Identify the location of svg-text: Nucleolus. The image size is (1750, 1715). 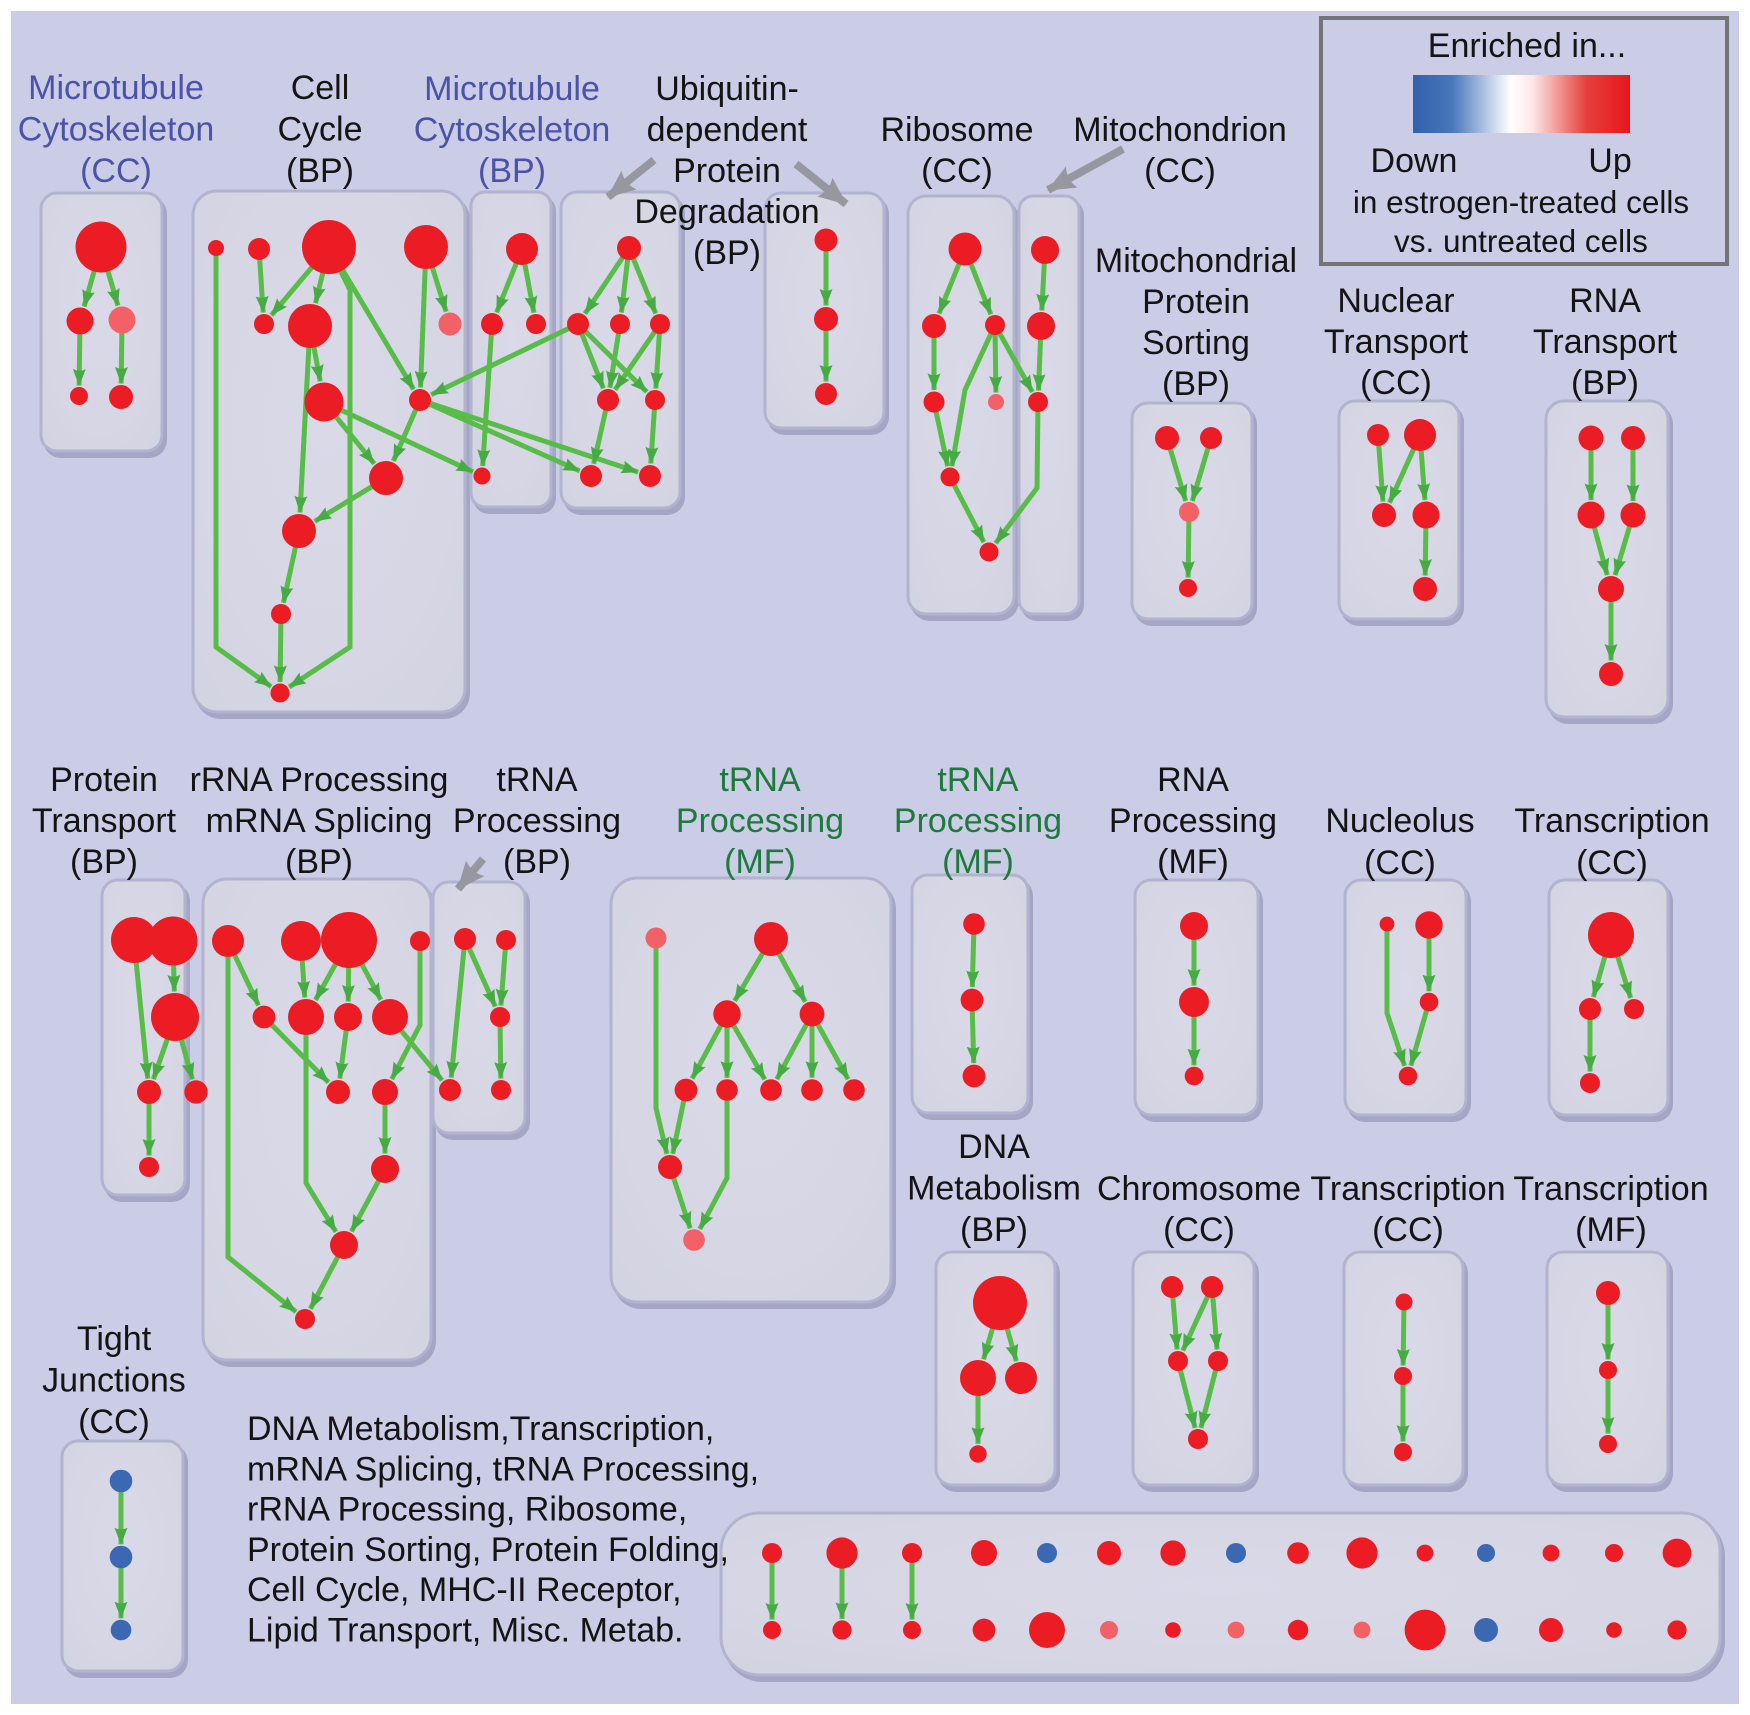
(1399, 821).